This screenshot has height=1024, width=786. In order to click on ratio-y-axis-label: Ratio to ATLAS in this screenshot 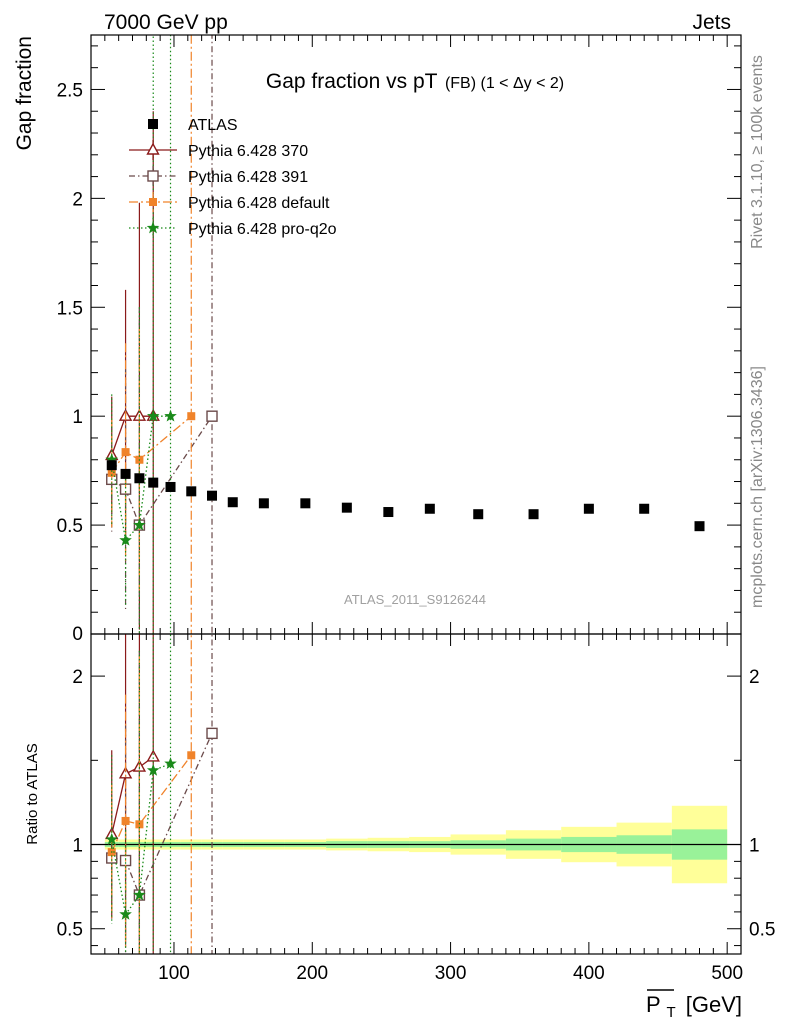, I will do `click(32, 793)`.